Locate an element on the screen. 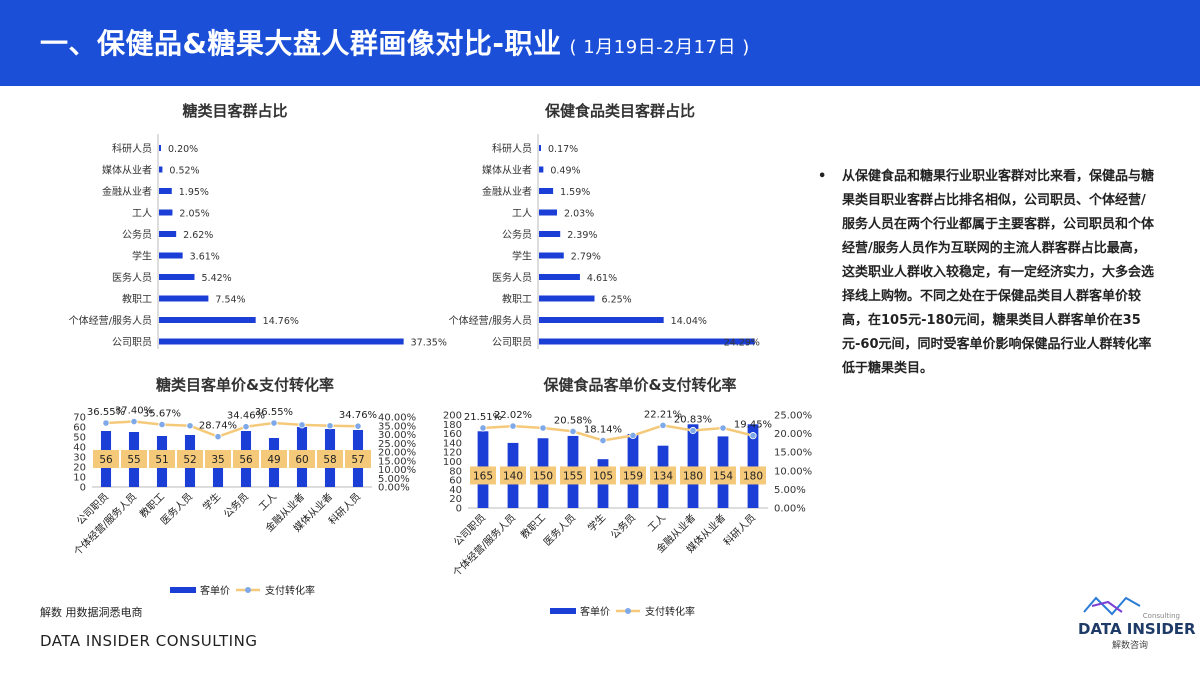  logo-mark-icon is located at coordinates (1112, 606).